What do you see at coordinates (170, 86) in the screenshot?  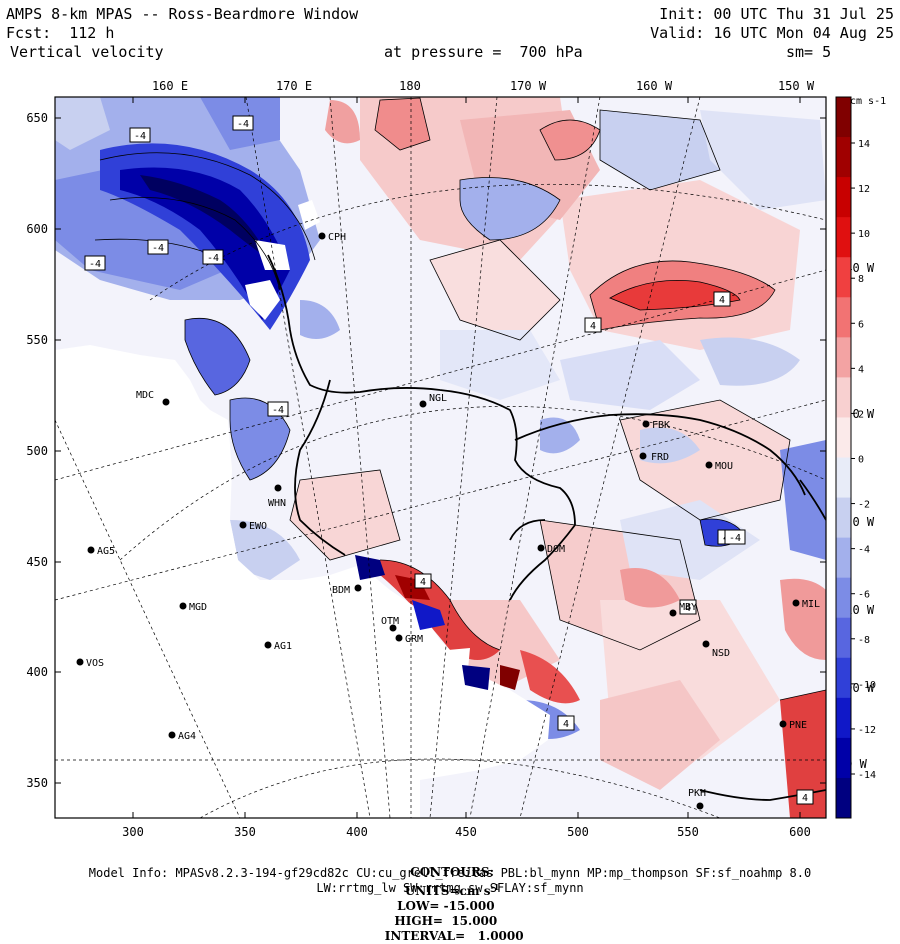 I see `lon-label: 160 E` at bounding box center [170, 86].